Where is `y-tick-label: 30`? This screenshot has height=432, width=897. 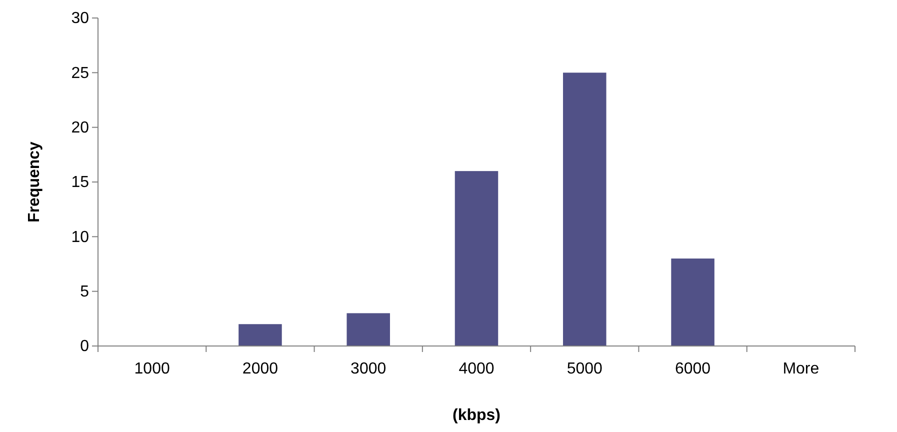 y-tick-label: 30 is located at coordinates (80, 19).